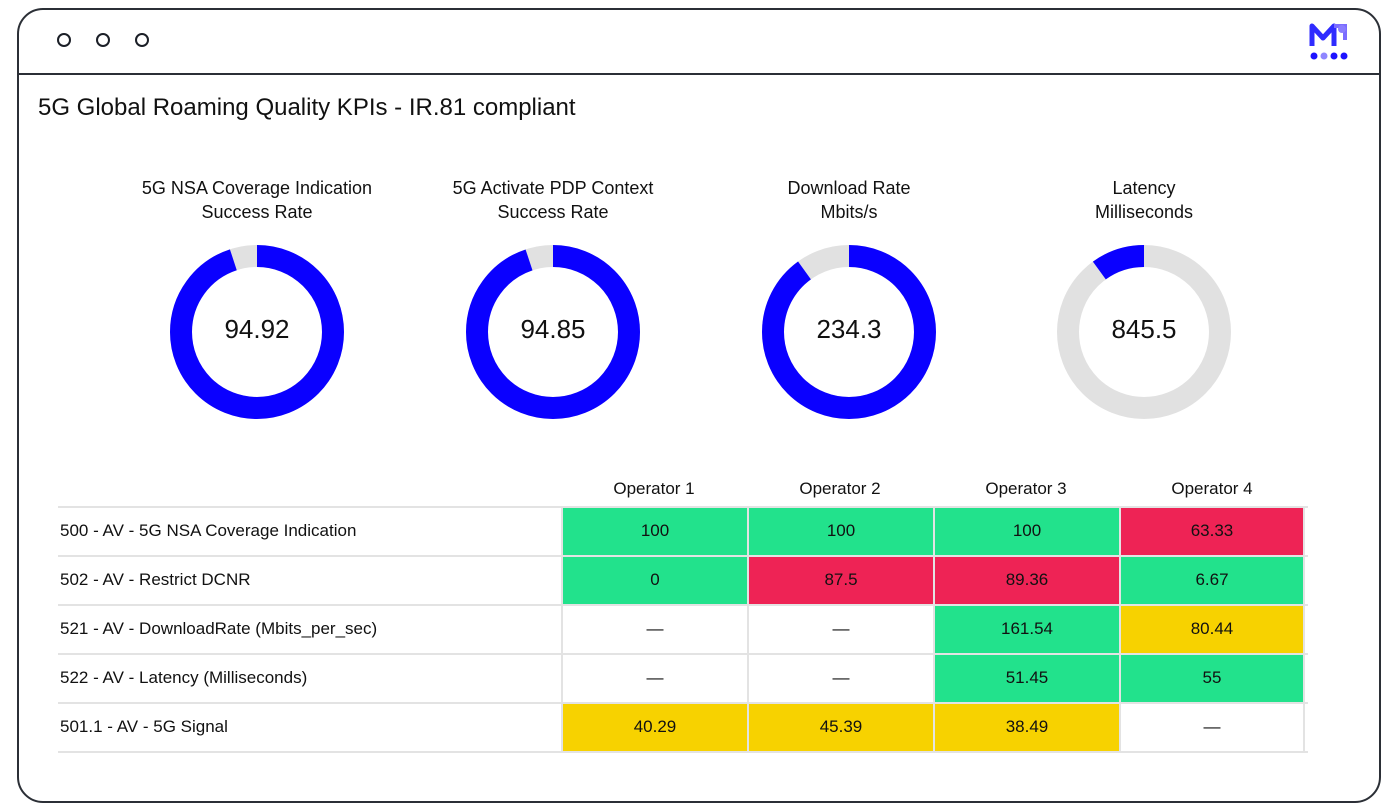 This screenshot has height=812, width=1400. What do you see at coordinates (1026, 727) in the screenshot?
I see `kpi-cell: 38.49` at bounding box center [1026, 727].